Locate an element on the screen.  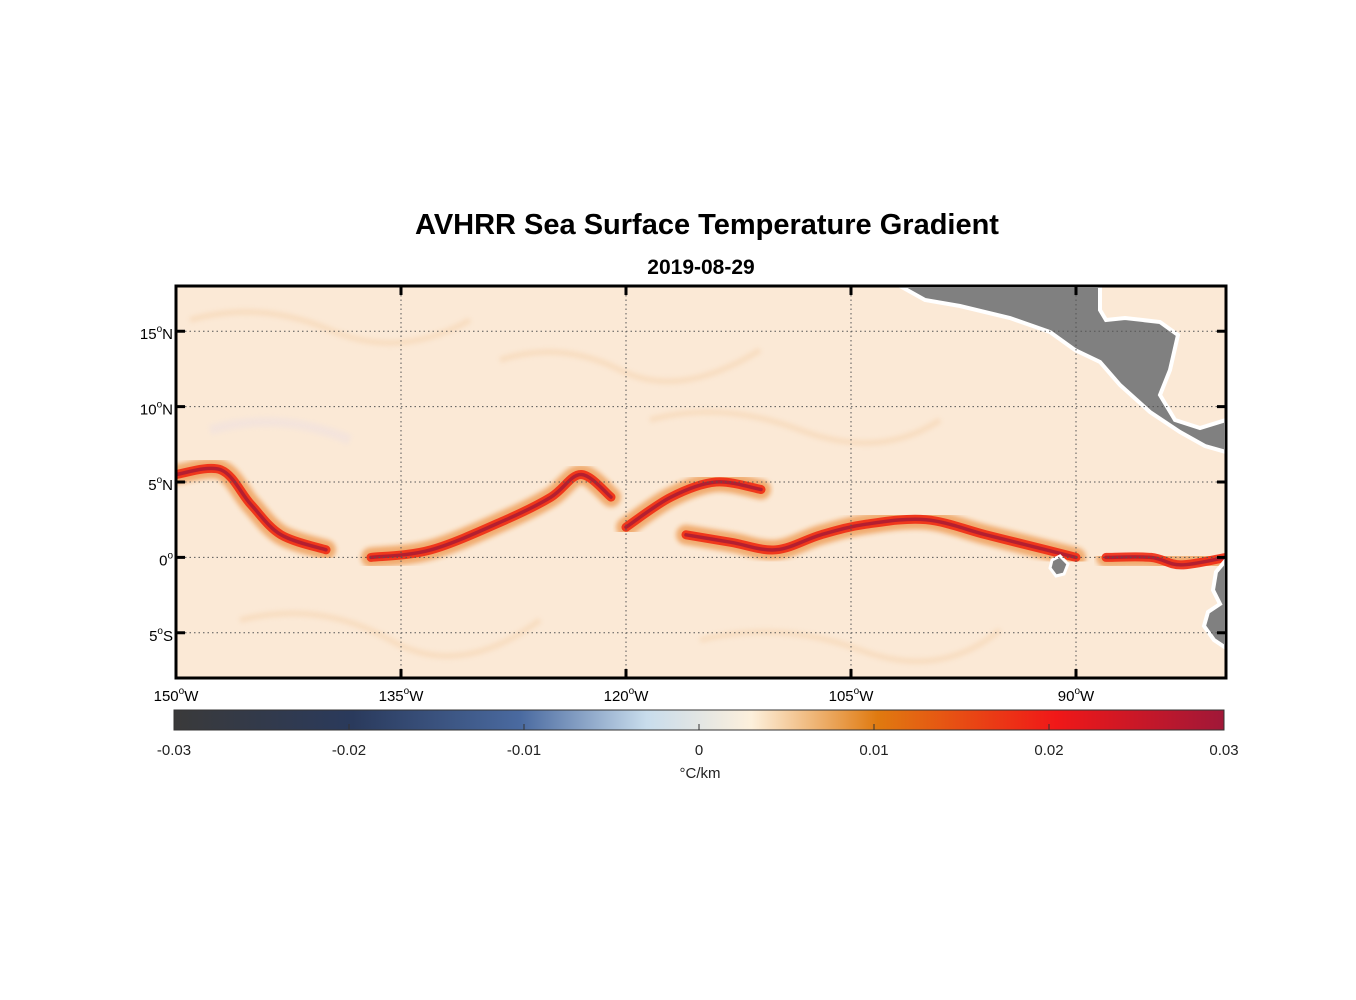
y-tick-label: 10oN is located at coordinates (156, 409).